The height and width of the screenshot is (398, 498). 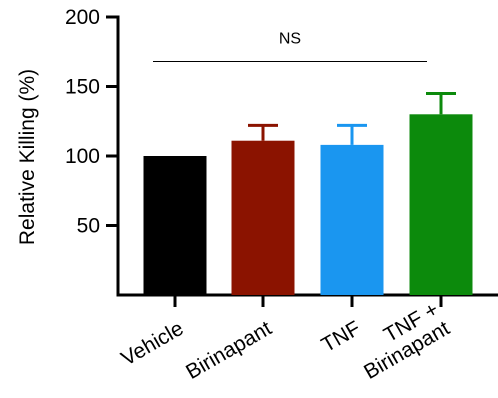 What do you see at coordinates (27, 157) in the screenshot?
I see `y-axis-label: Relative Killing (%)` at bounding box center [27, 157].